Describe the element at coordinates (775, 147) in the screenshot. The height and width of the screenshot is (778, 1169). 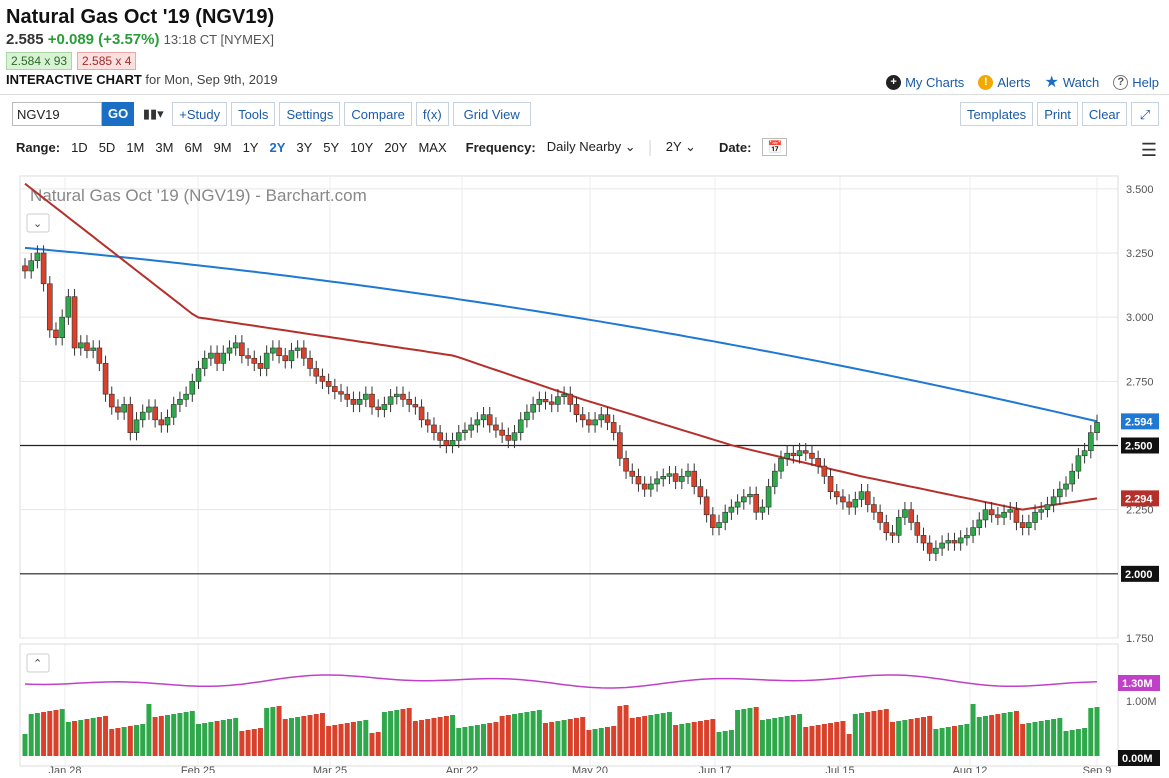
I see `calendar-icon: 📅` at that location.